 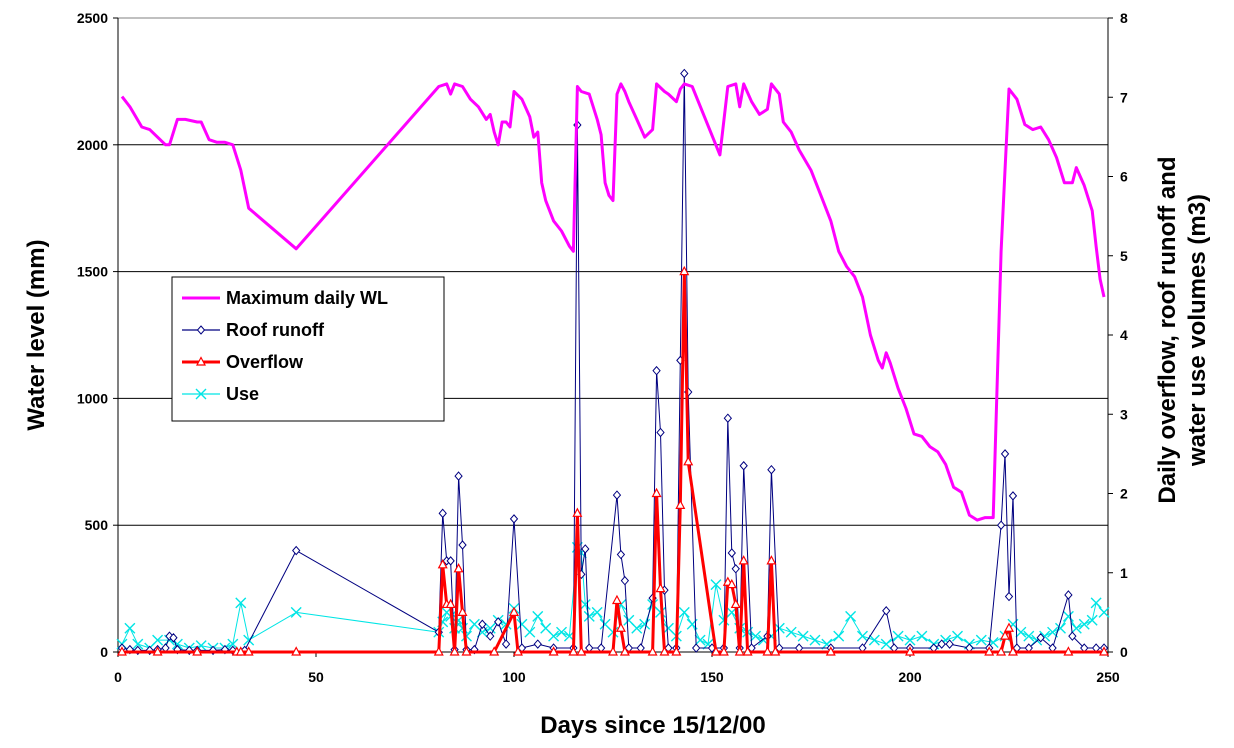 I want to click on legend-item-maximum-daily-wl: Maximum daily WL, so click(x=285, y=298).